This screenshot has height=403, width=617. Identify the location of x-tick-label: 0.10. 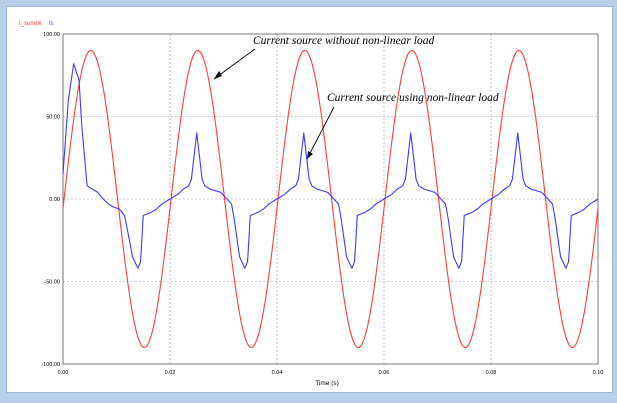
(598, 373).